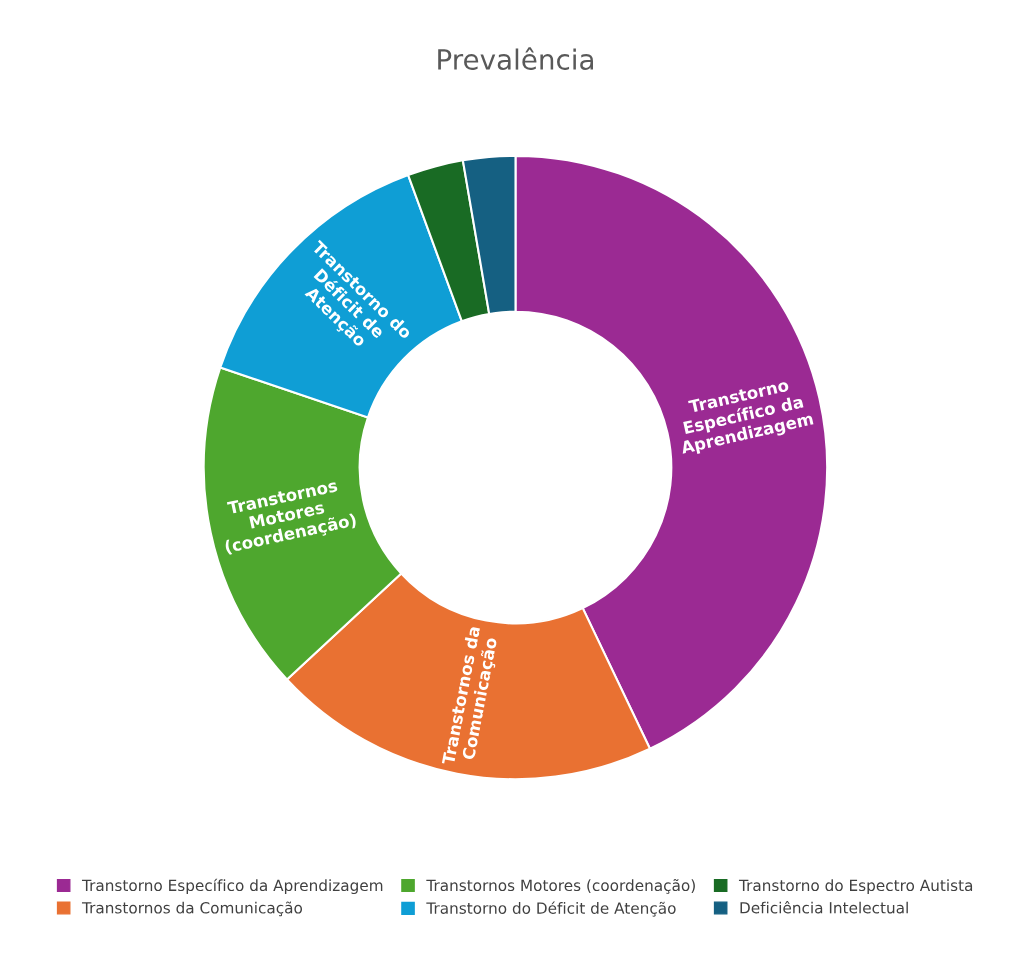 The height and width of the screenshot is (974, 1031). Describe the element at coordinates (824, 907) in the screenshot. I see `legend-label: Deficiência Intelectual` at that location.